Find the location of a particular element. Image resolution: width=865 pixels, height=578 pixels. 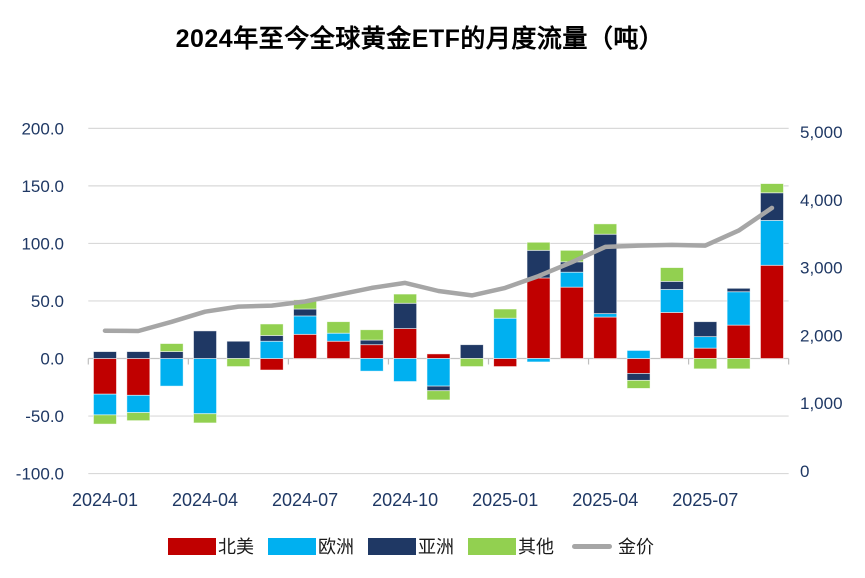

bar-segment-亚洲-2024-02 is located at coordinates (138, 355).